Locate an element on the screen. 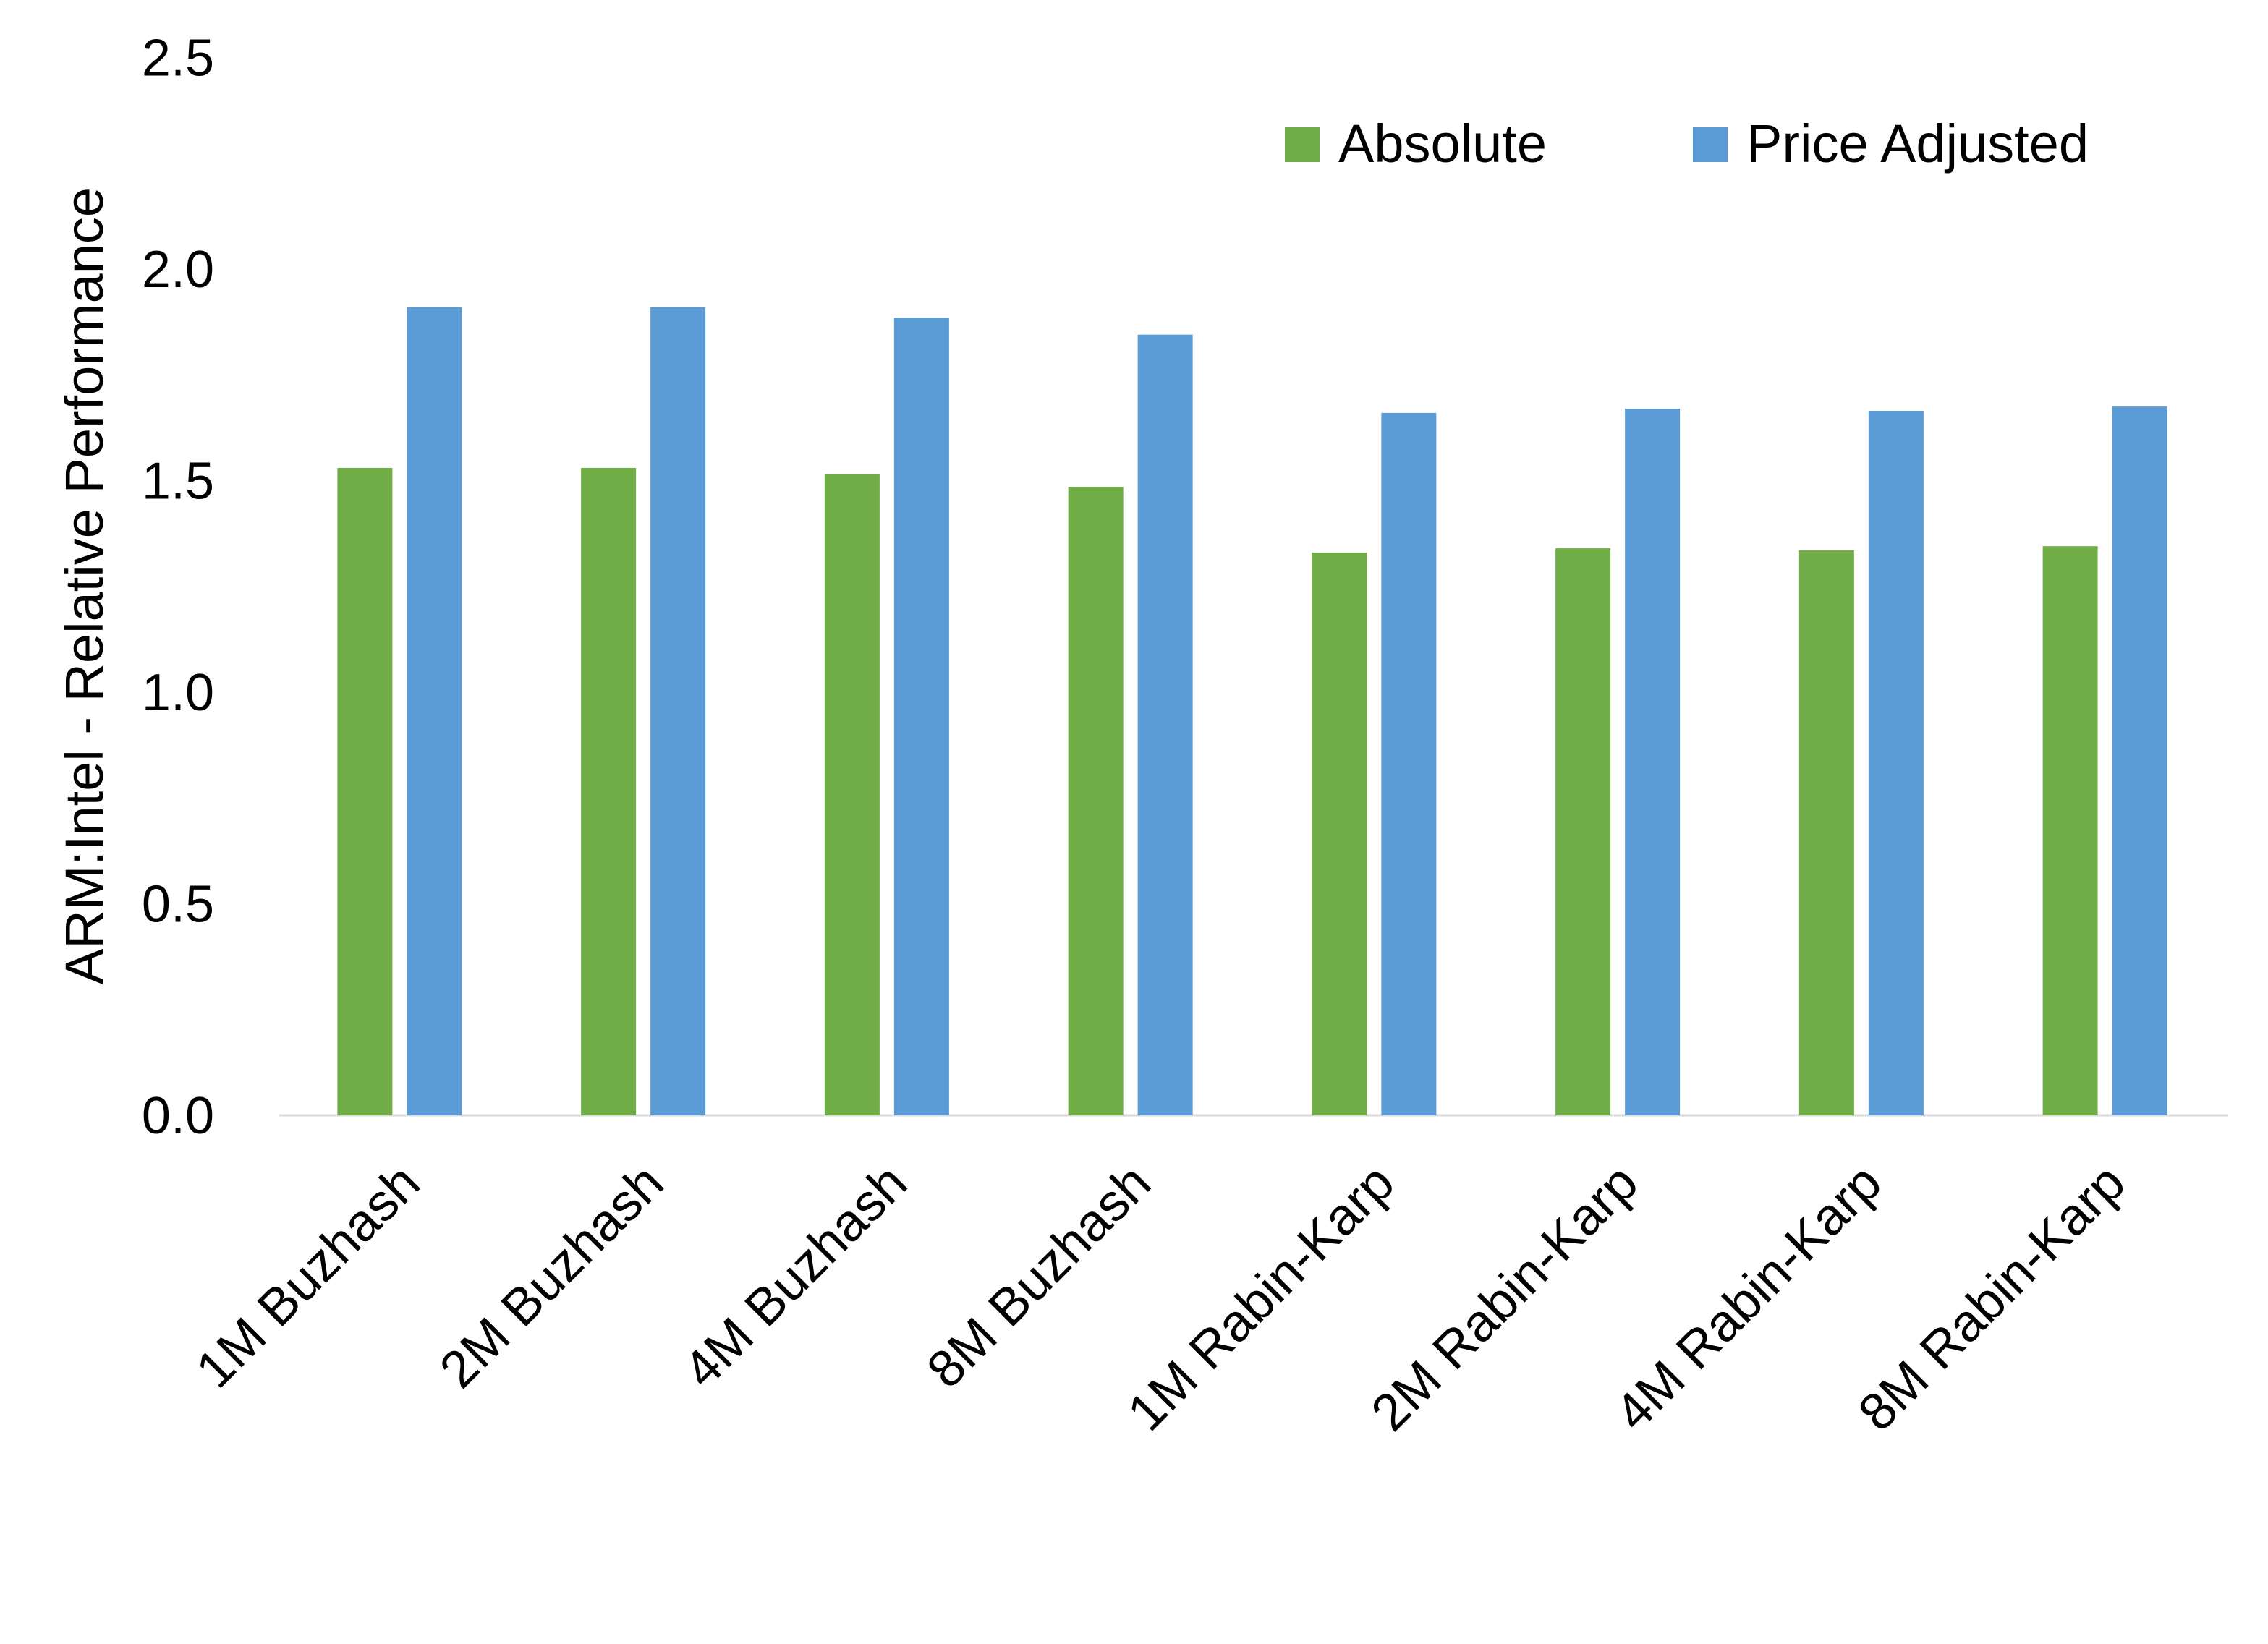 The height and width of the screenshot is (1644, 2268). y-axis-ticks: 0.0 0.5 1.0 1.5 2.0 2.5 is located at coordinates (178, 588).